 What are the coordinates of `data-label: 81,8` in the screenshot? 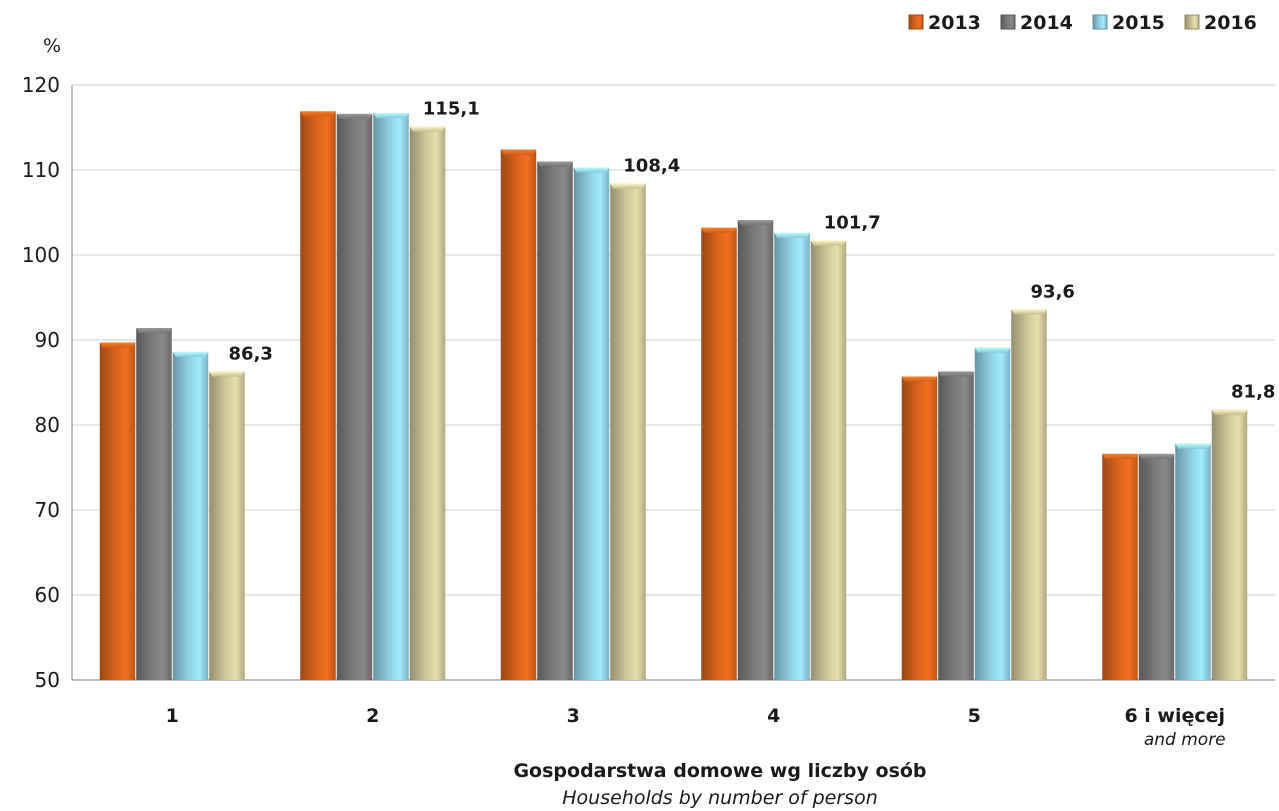 It's located at (1253, 392).